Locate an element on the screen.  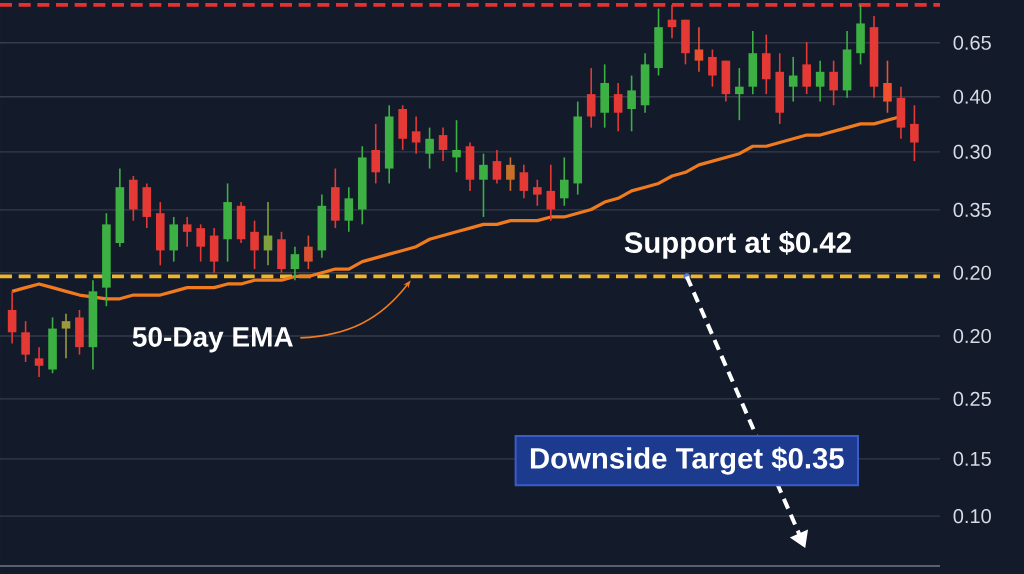
text: 0.65 is located at coordinates (972, 42).